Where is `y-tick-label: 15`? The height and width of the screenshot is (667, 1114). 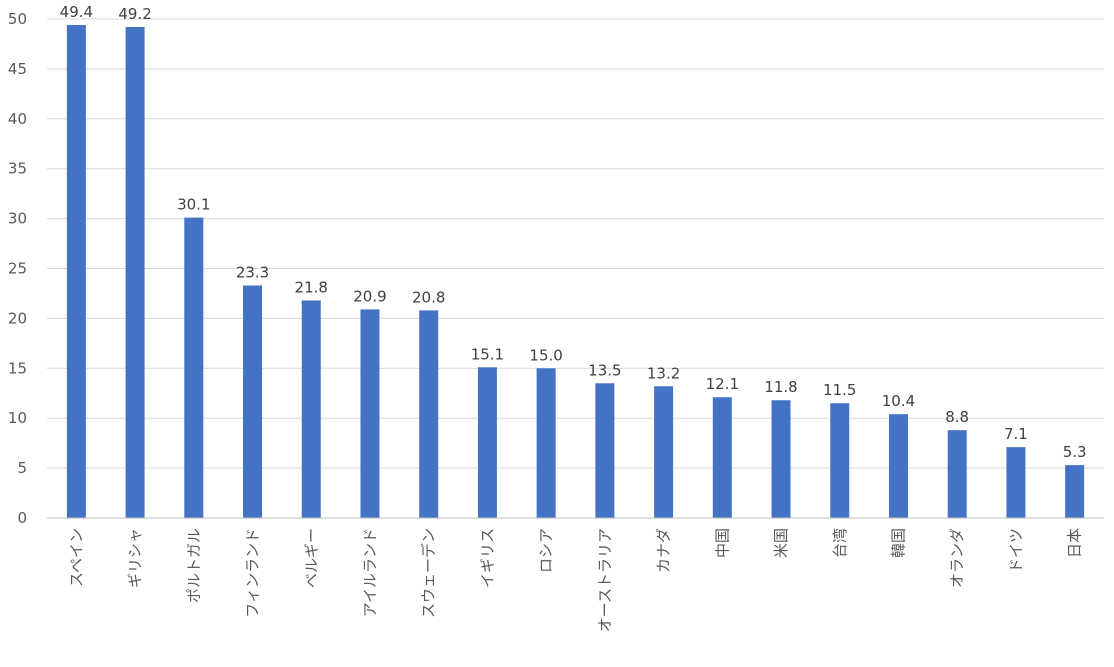 y-tick-label: 15 is located at coordinates (17, 368).